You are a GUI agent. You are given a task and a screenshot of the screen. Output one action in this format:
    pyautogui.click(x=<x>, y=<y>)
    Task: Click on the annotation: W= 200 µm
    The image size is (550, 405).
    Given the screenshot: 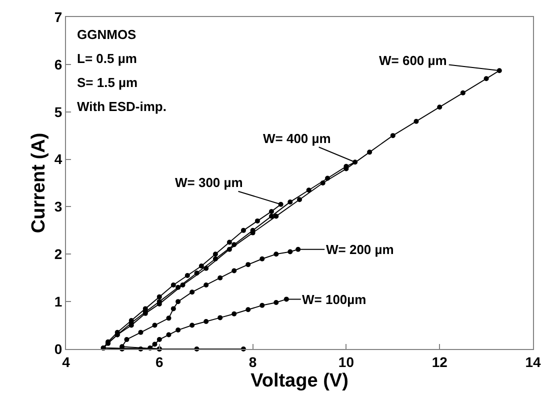 What is the action you would take?
    pyautogui.click(x=360, y=249)
    